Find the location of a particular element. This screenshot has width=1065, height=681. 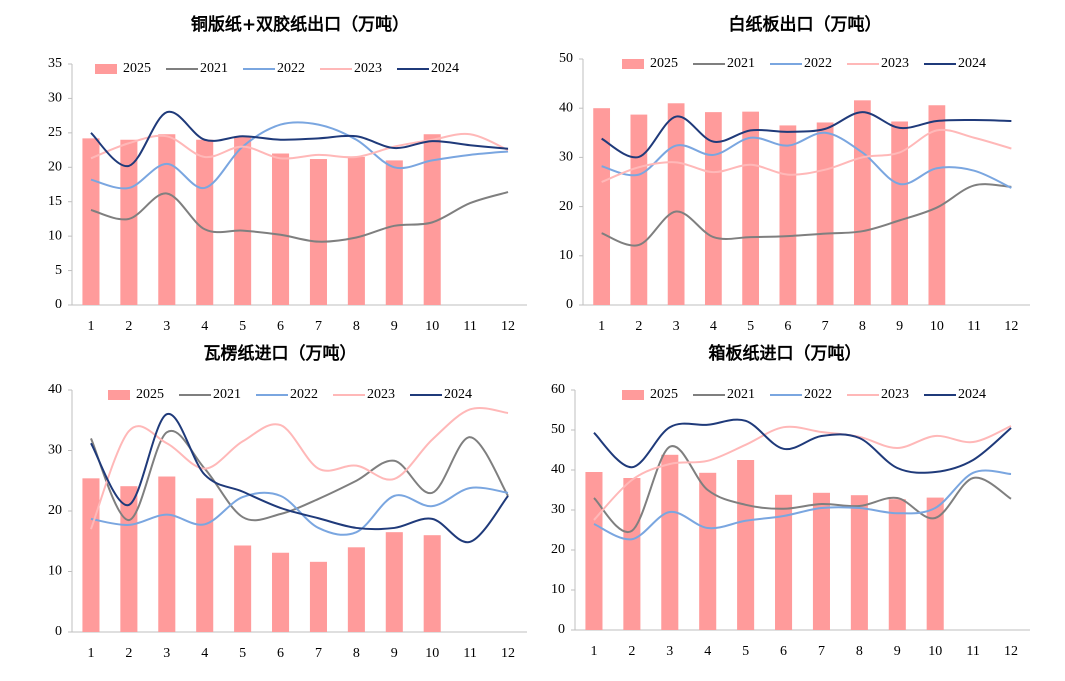

y-tick-label: 60 is located at coordinates (558, 389).